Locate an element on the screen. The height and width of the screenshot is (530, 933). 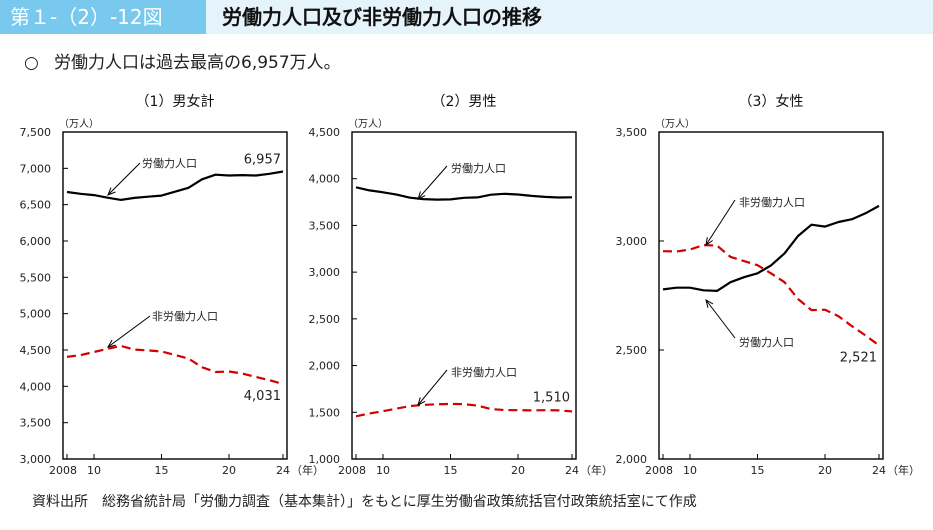
x-tick-label-3: 20 is located at coordinates (825, 470).